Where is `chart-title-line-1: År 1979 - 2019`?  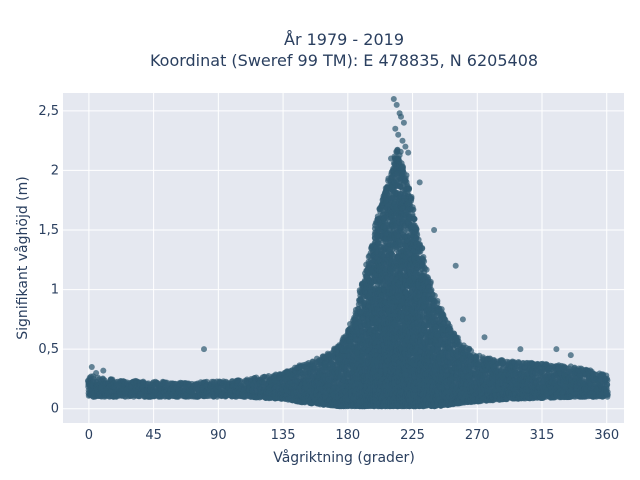
chart-title-line-1: År 1979 - 2019 is located at coordinates (344, 39).